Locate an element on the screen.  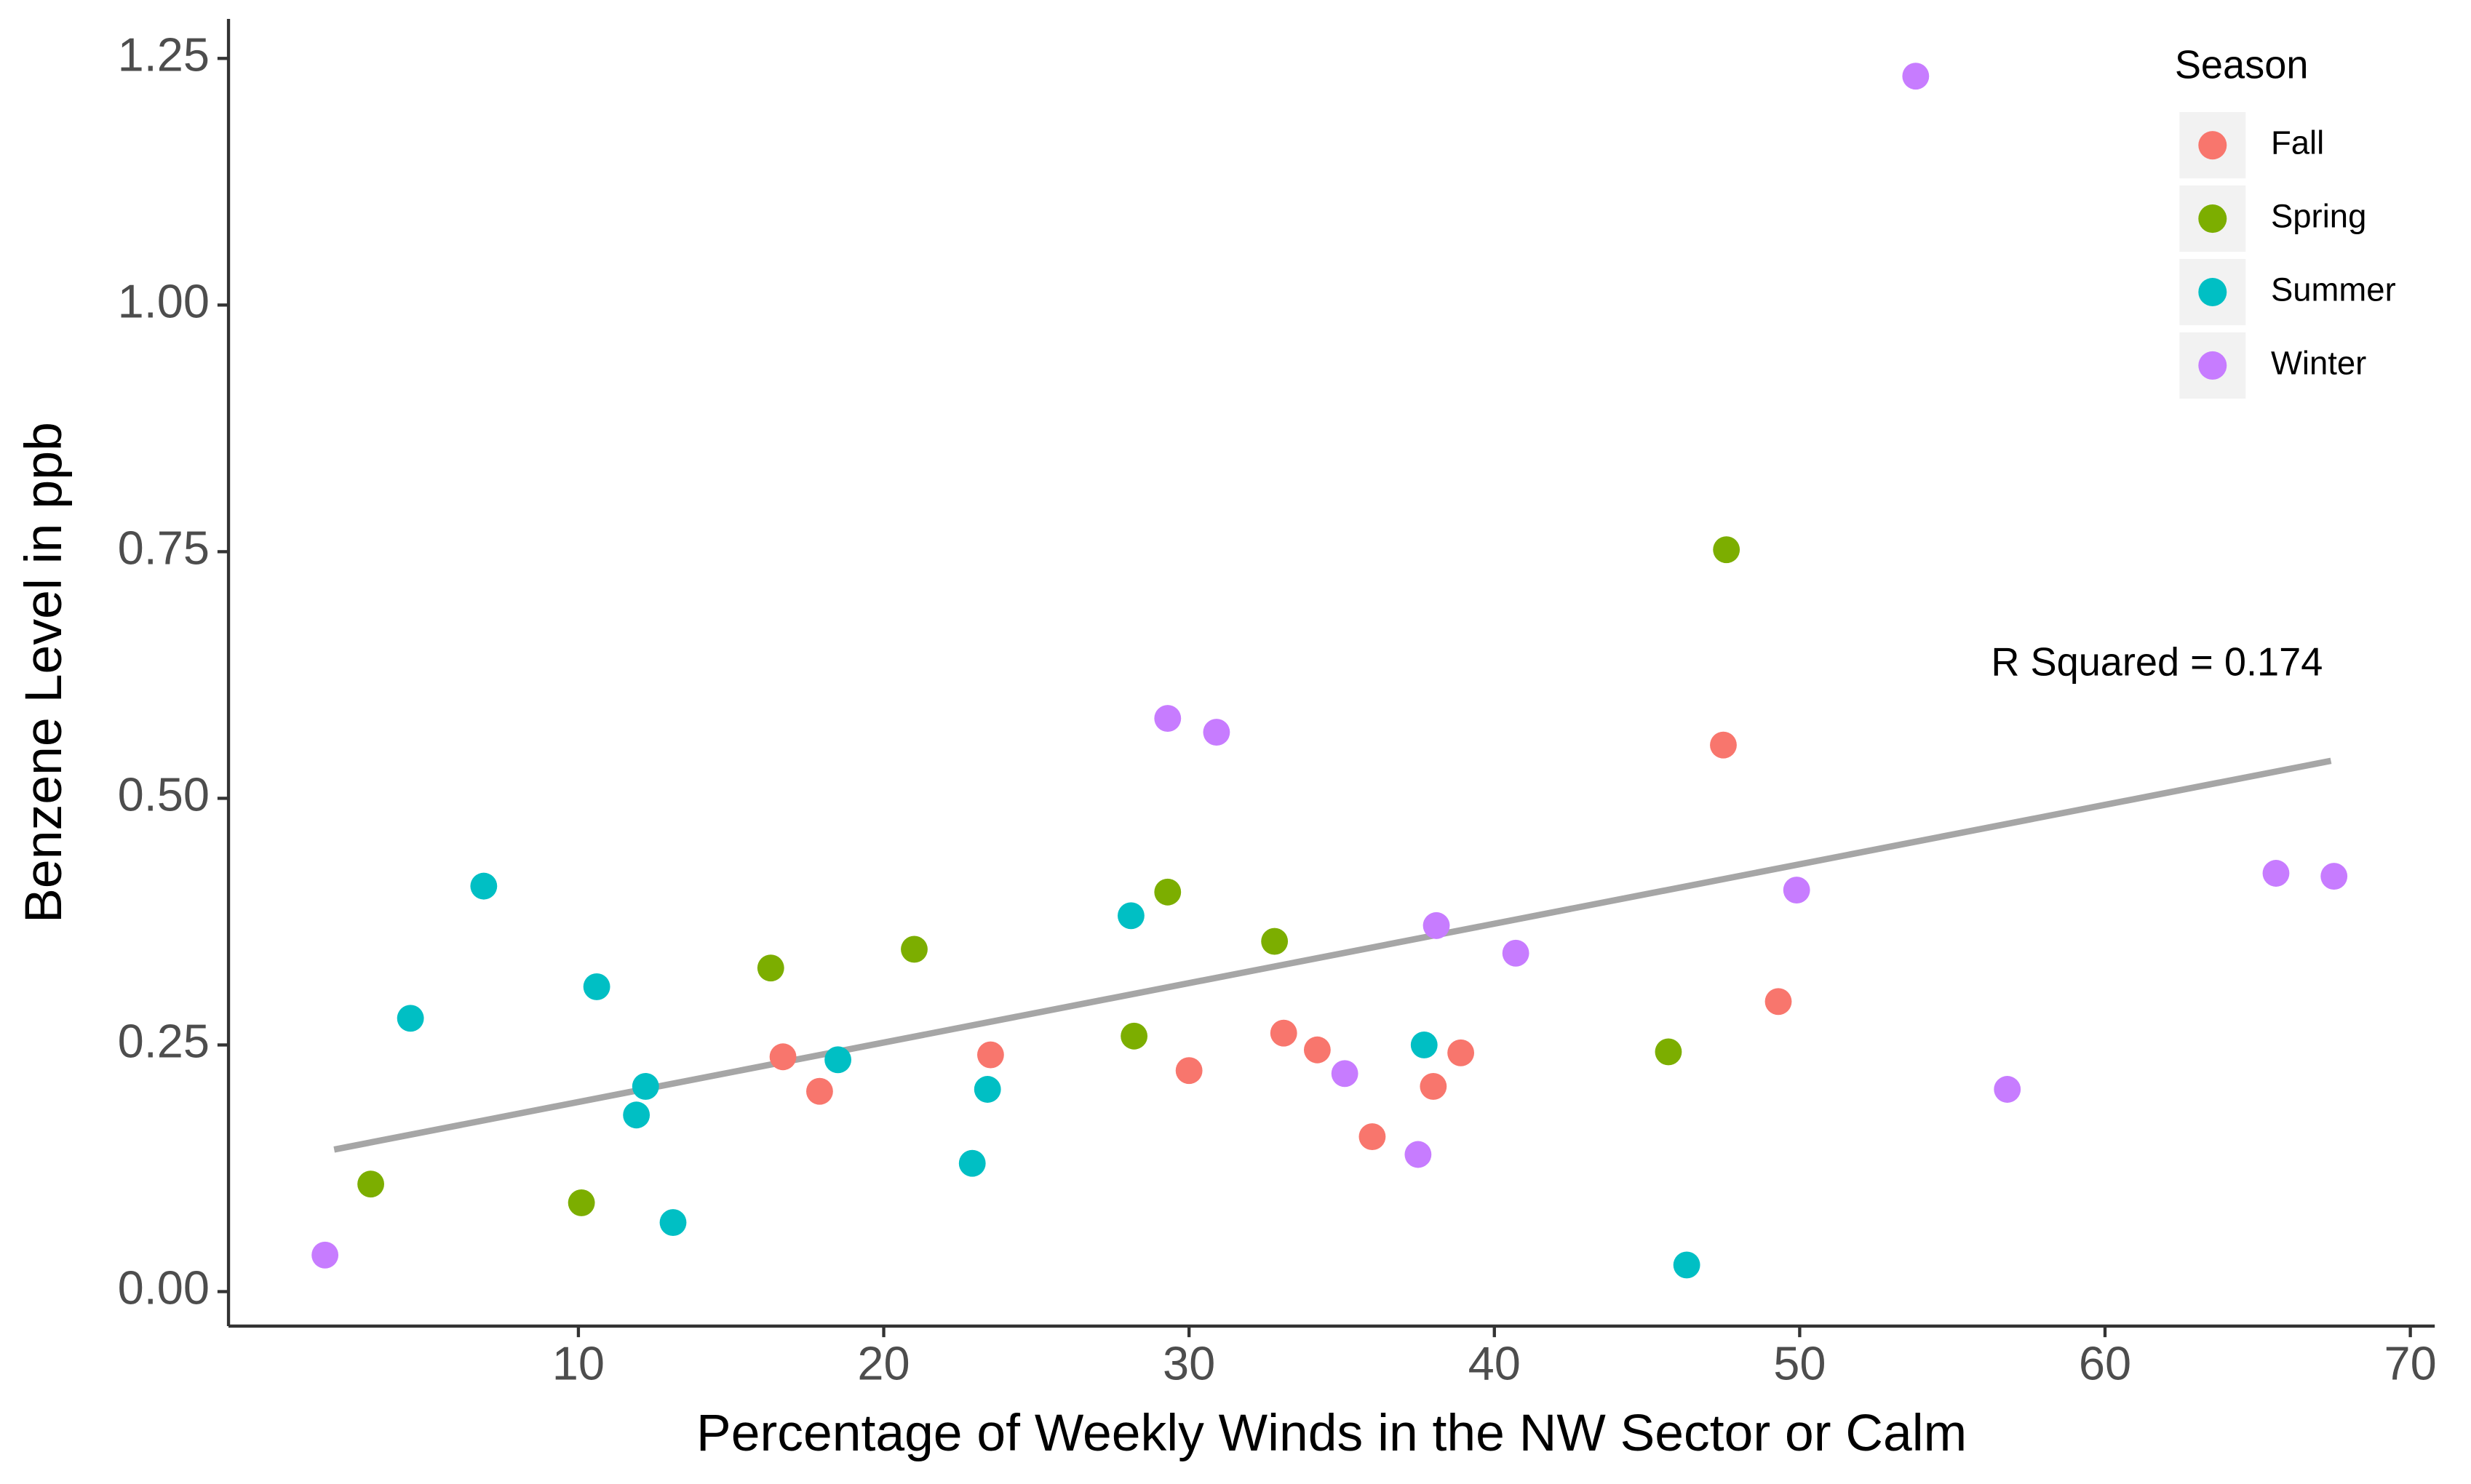
legend-label: Summer is located at coordinates (2333, 289).